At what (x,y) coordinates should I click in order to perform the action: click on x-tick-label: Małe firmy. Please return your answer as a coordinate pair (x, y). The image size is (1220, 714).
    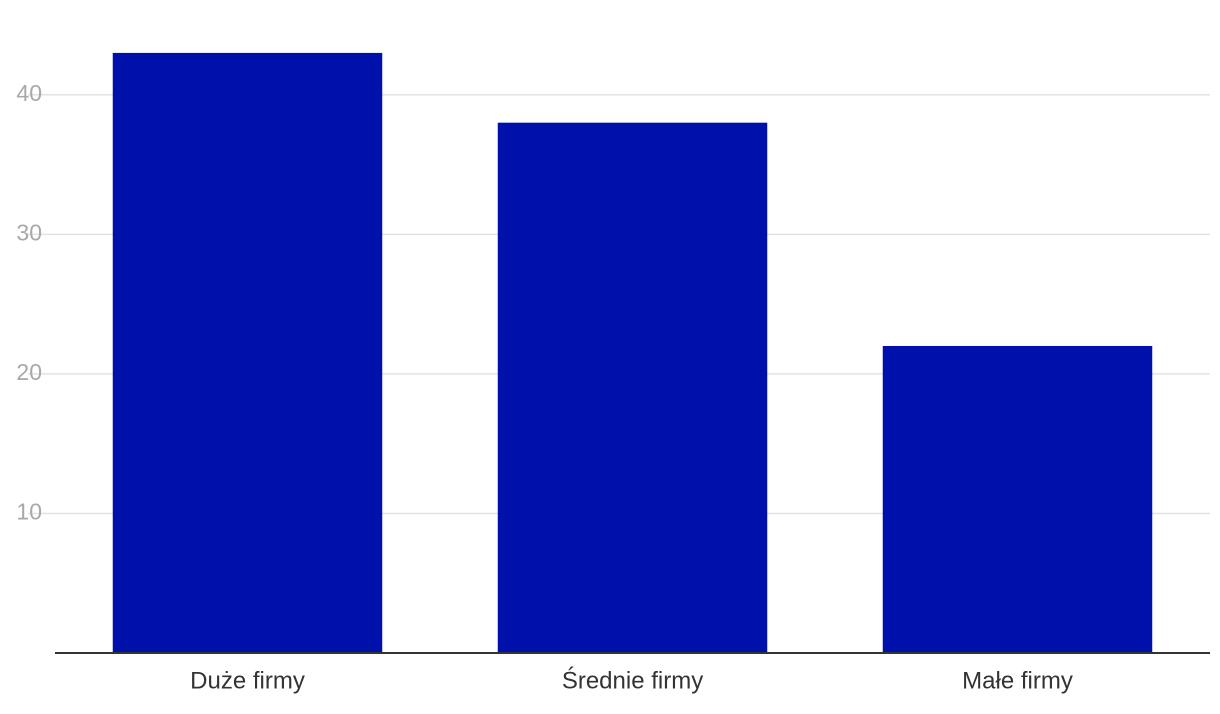
    Looking at the image, I should click on (1017, 680).